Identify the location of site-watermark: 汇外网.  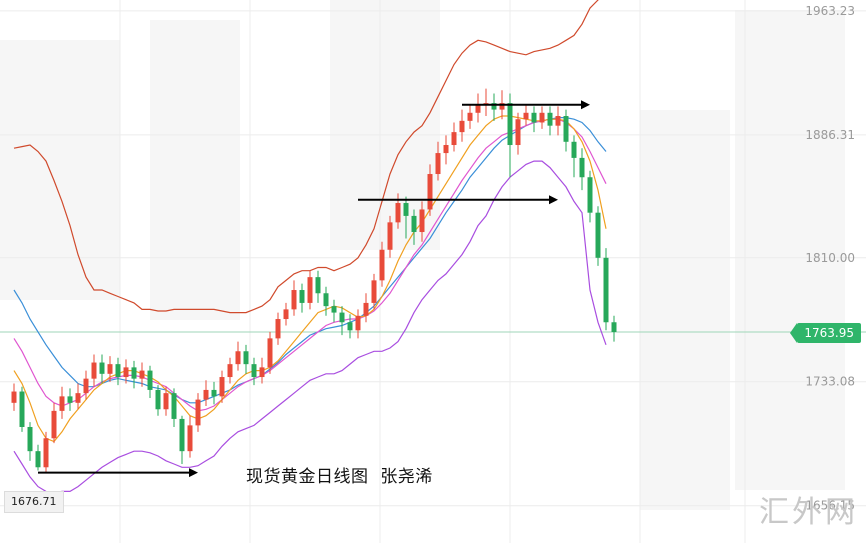
(808, 512).